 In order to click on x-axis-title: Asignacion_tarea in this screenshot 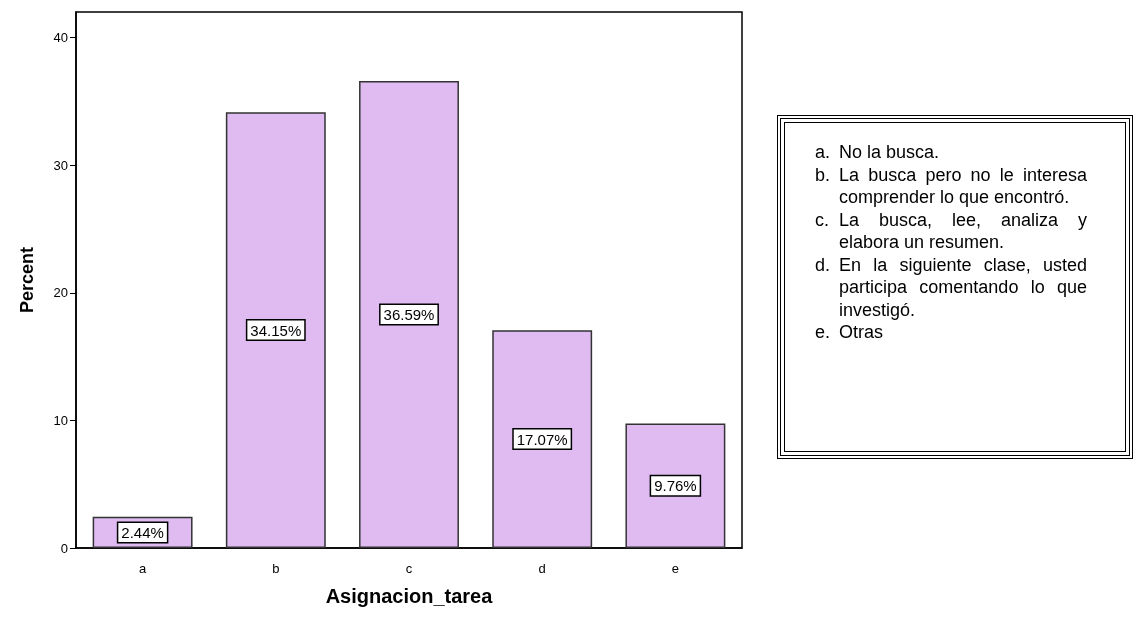, I will do `click(409, 596)`.